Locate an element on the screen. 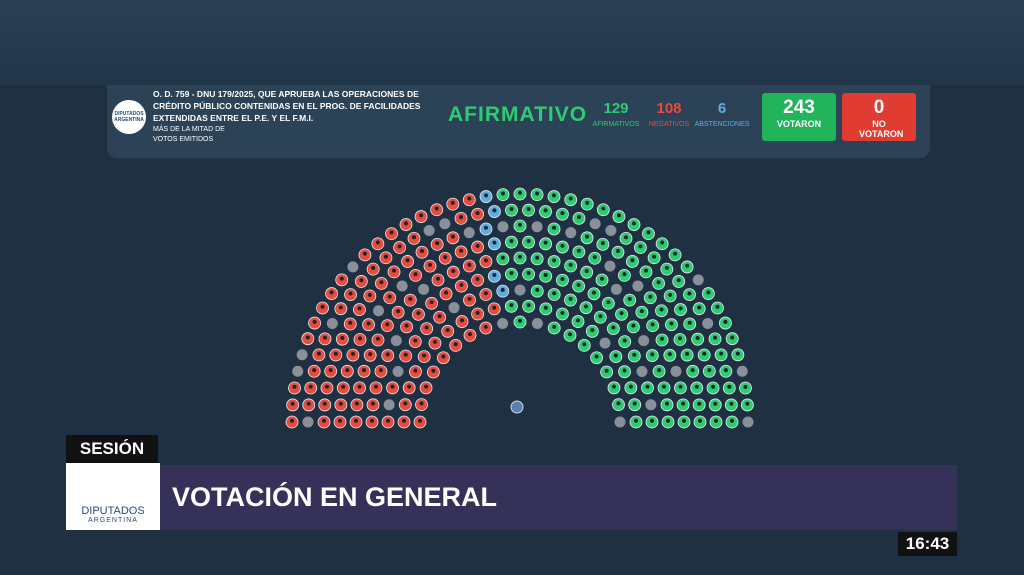  tally: 129 AFIRMATIVOS is located at coordinates (616, 114).